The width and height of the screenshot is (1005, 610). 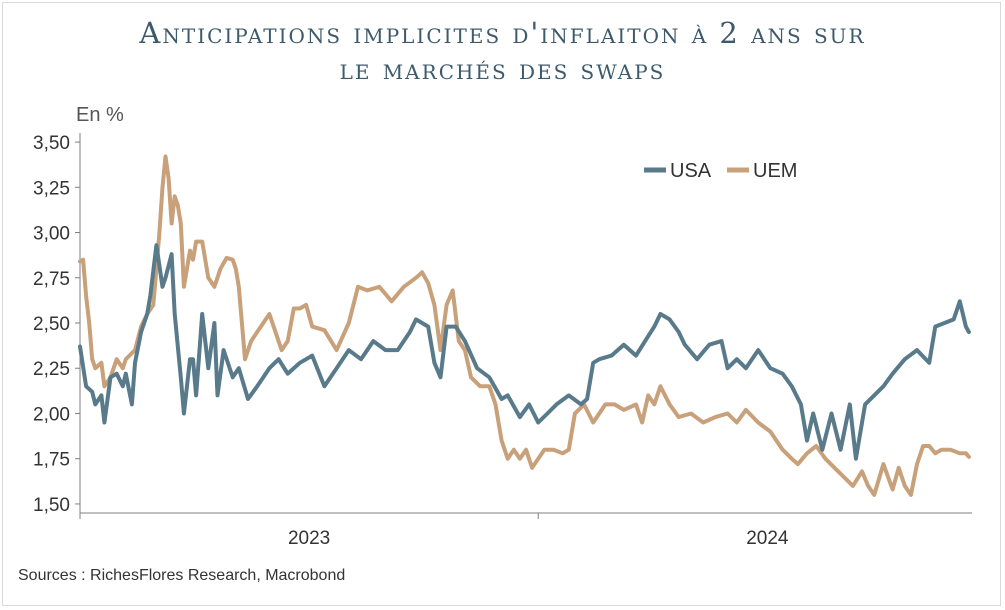 What do you see at coordinates (502, 69) in the screenshot?
I see `chart-title-line-2: le marchés des swaps` at bounding box center [502, 69].